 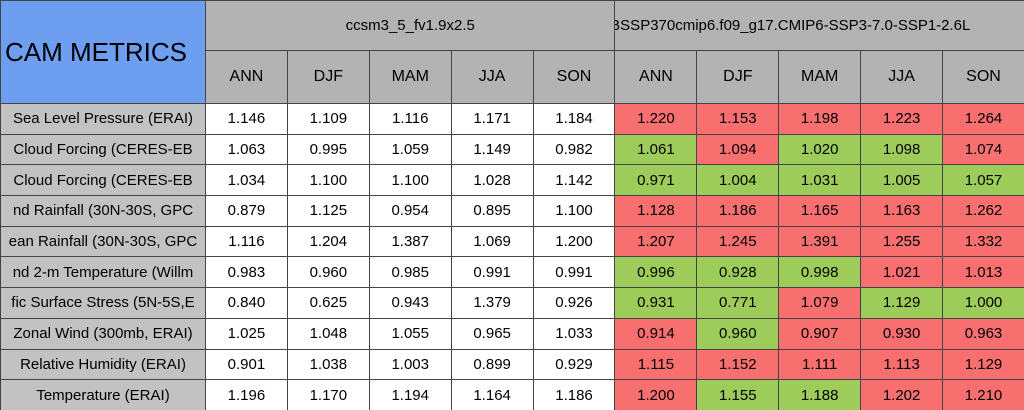 What do you see at coordinates (103, 364) in the screenshot?
I see `row-label: Relative Humidity (ERAI)` at bounding box center [103, 364].